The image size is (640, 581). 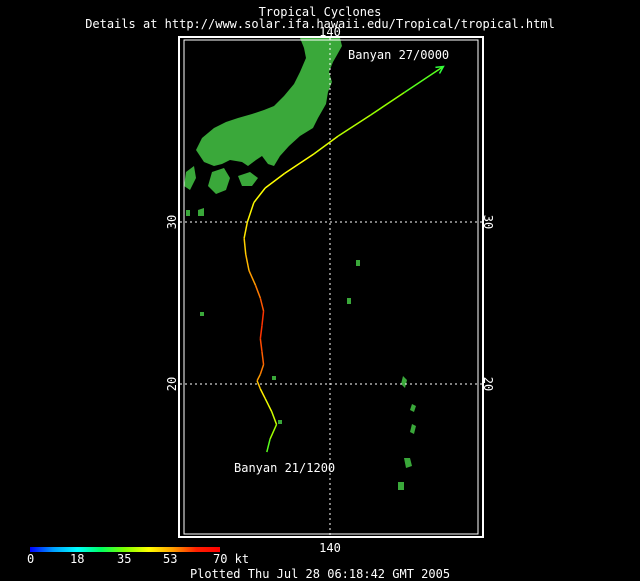 What do you see at coordinates (440, 69) in the screenshot?
I see `track-arrow-head` at bounding box center [440, 69].